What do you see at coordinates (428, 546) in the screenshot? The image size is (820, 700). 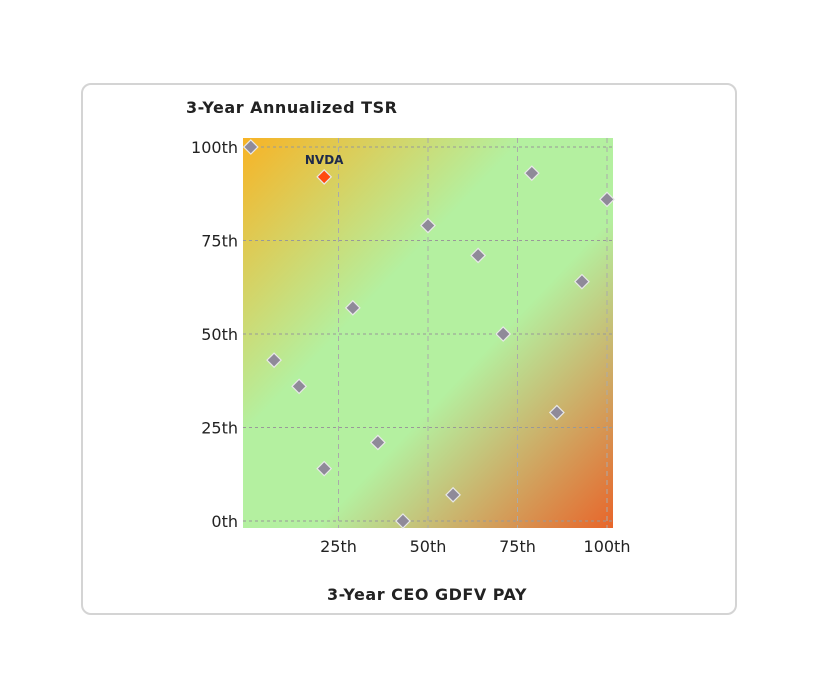 I see `x-tick-label: 50th` at bounding box center [428, 546].